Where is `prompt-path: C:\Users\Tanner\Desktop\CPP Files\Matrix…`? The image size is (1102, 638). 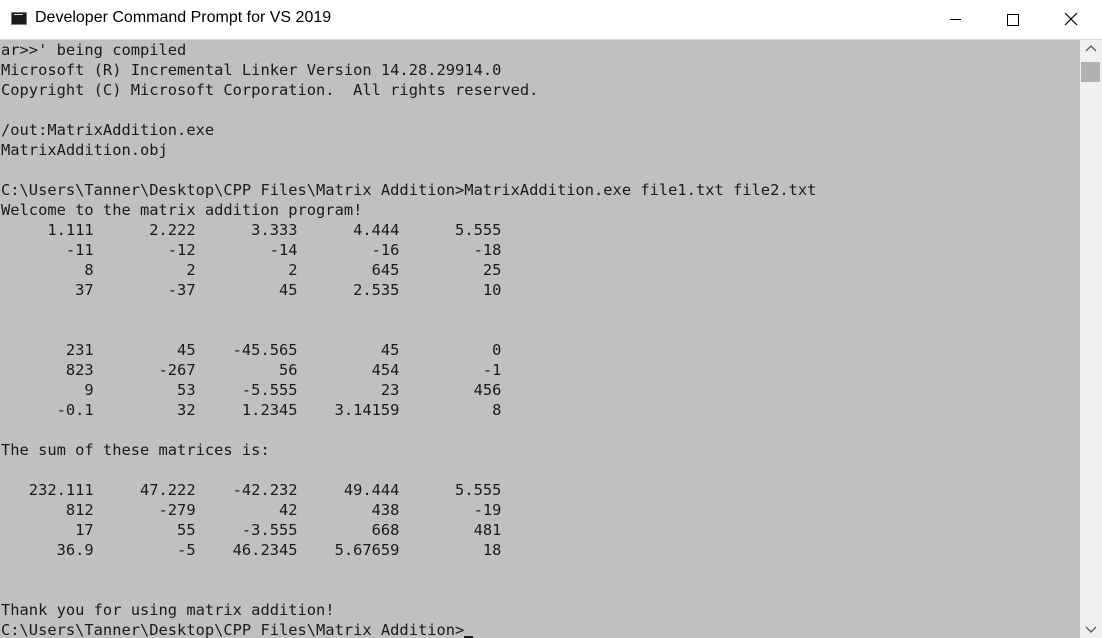
prompt-path: C:\Users\Tanner\Desktop\CPP Files\Matrix… is located at coordinates (233, 629).